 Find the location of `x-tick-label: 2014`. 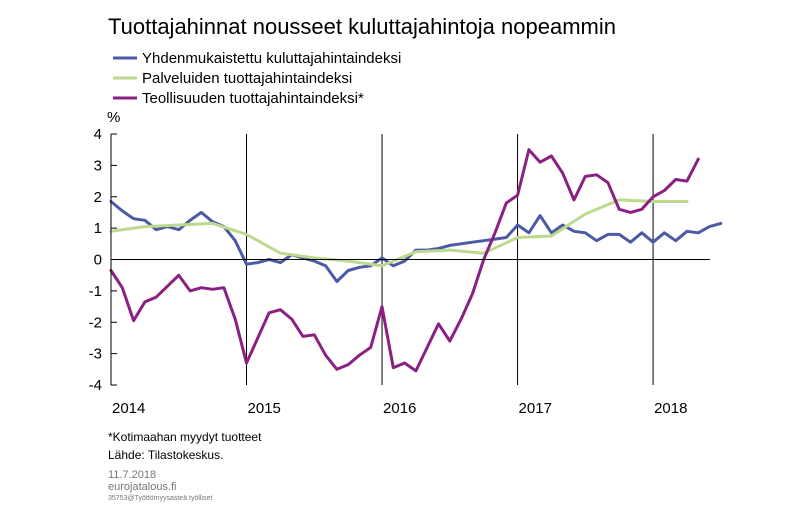

x-tick-label: 2014 is located at coordinates (128, 408).